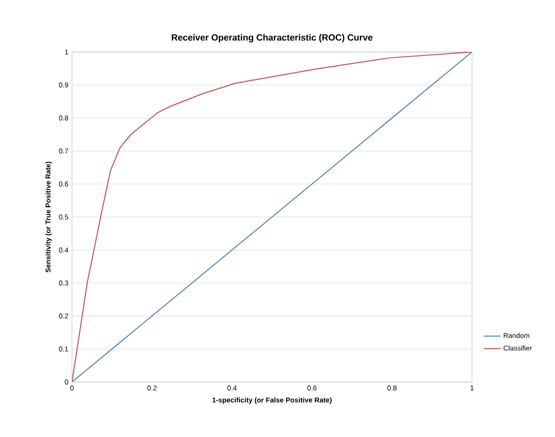 This screenshot has height=437, width=555. I want to click on chart-title: Receiver Operating Characteristic (ROC) Curve, so click(272, 38).